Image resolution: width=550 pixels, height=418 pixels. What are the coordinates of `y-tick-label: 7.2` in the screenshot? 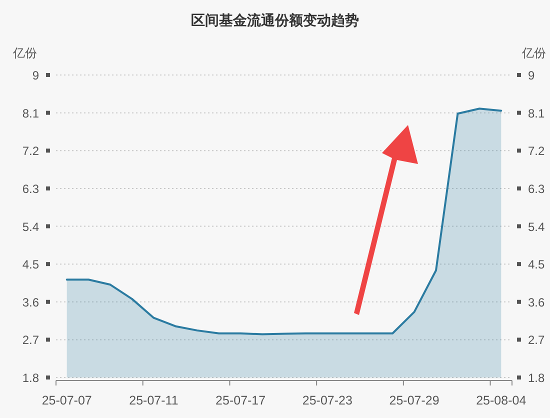 It's located at (31, 151).